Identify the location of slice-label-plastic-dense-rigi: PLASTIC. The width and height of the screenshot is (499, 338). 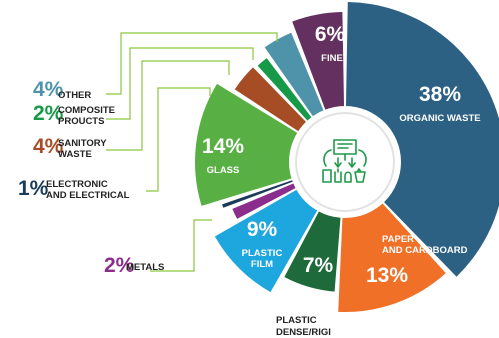
(296, 320).